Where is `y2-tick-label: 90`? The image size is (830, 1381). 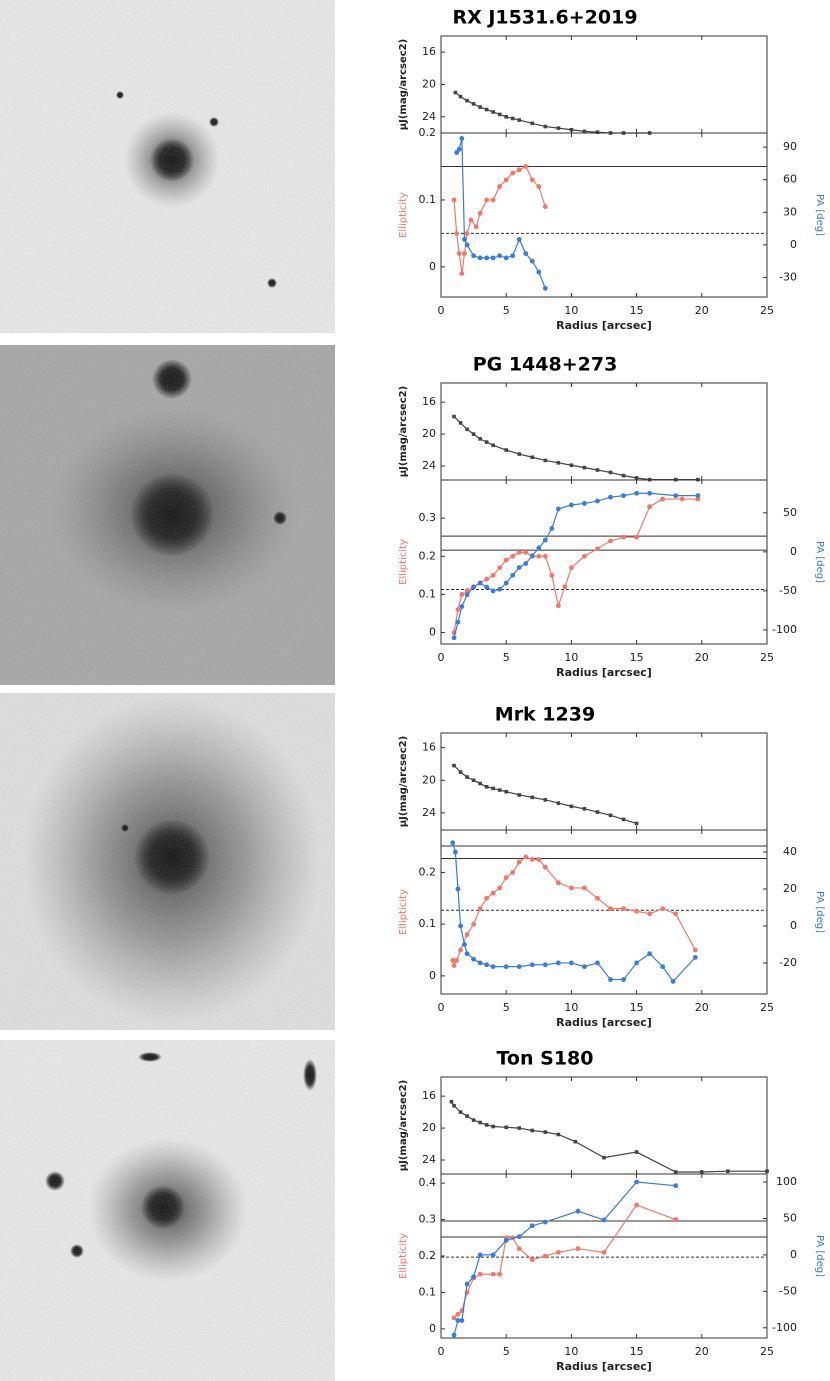
y2-tick-label: 90 is located at coordinates (790, 146).